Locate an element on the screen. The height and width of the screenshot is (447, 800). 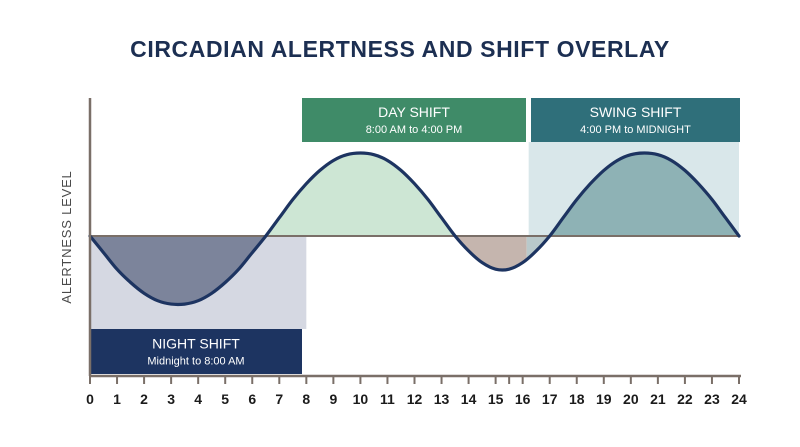
night-dip-area-group is located at coordinates (198, 270).